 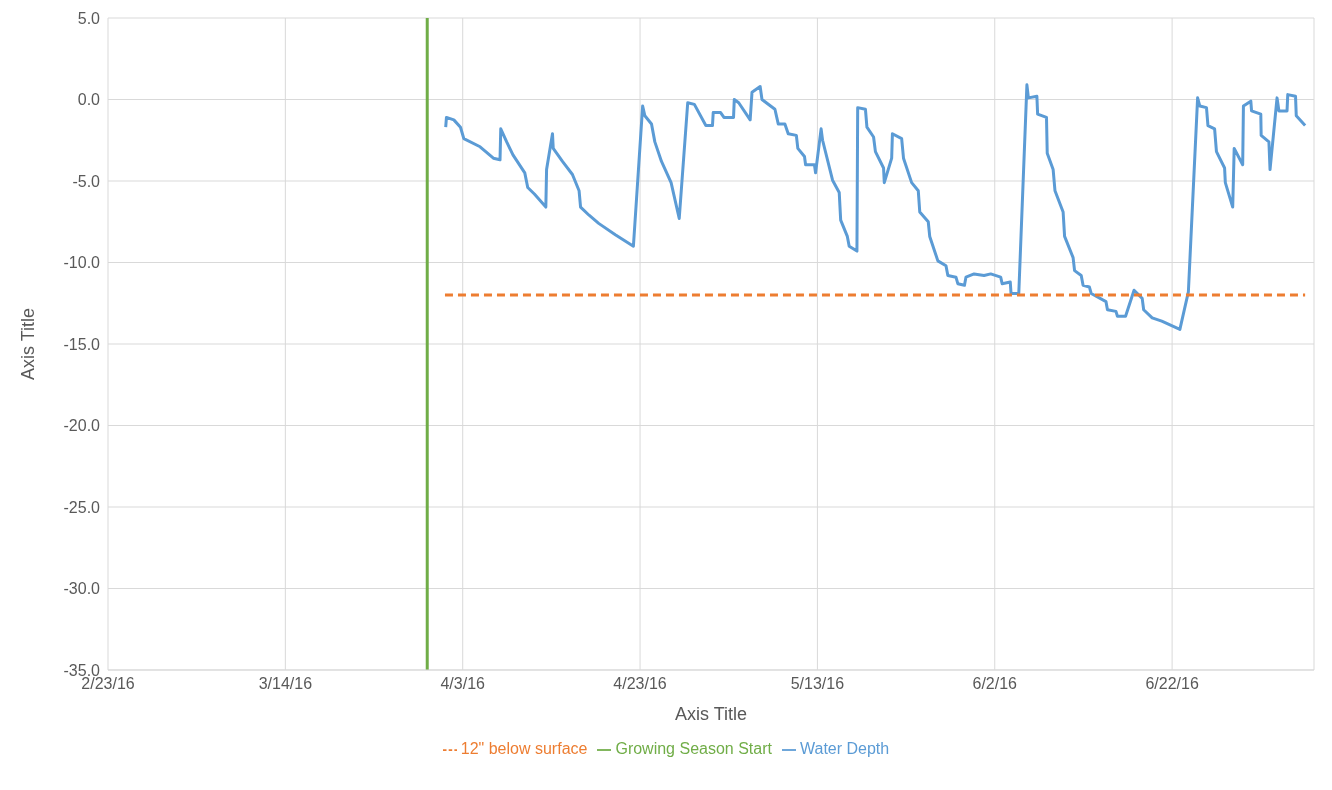 I want to click on legend-label: Water Depth, so click(x=844, y=748).